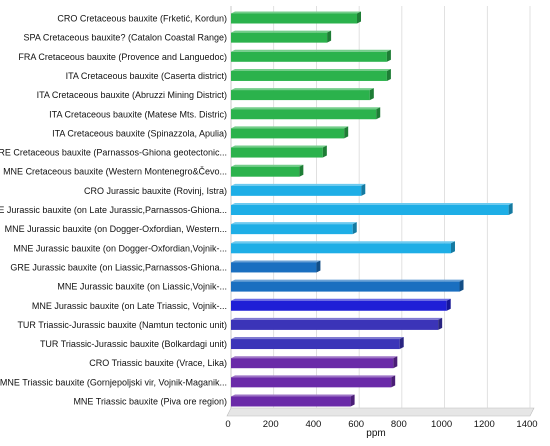  What do you see at coordinates (399, 424) in the screenshot?
I see `x-tick-label: 800` at bounding box center [399, 424].